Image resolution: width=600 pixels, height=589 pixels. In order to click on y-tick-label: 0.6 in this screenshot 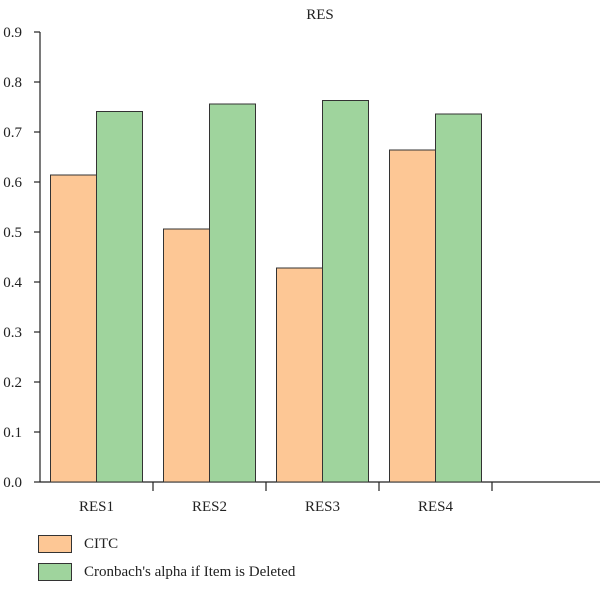, I will do `click(12, 183)`.